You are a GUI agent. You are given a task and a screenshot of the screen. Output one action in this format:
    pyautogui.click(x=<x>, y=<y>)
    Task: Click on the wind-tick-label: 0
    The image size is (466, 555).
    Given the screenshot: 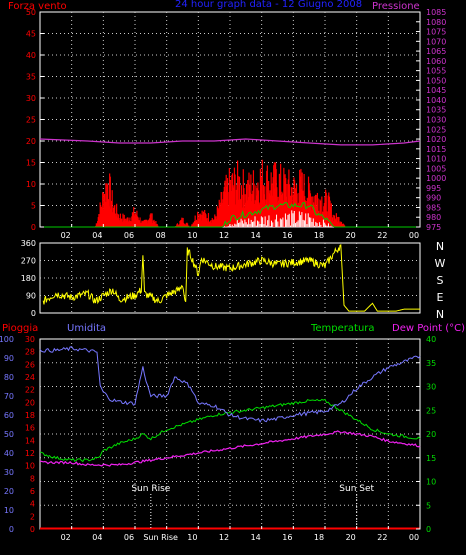 What is the action you would take?
    pyautogui.click(x=33, y=227)
    